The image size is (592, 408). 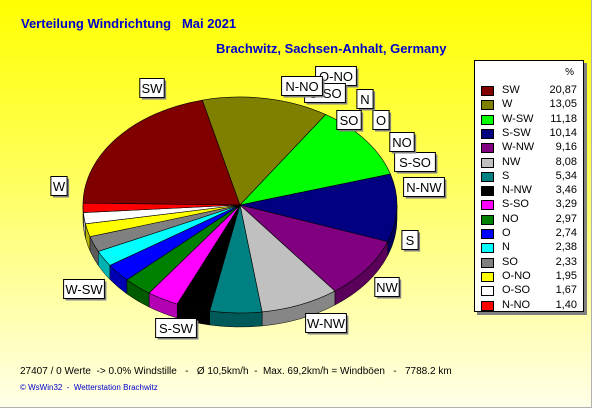 I want to click on svg-text: S-SW, so click(x=176, y=328).